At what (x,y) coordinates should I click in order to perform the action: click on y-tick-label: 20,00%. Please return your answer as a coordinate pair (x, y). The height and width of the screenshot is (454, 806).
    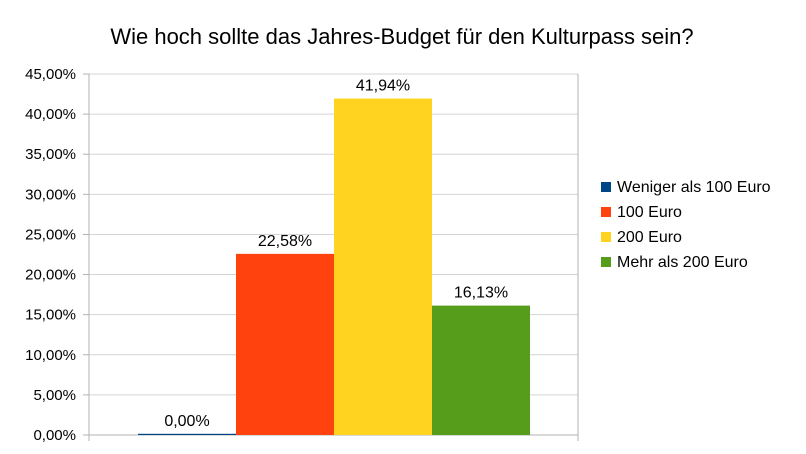
    Looking at the image, I should click on (50, 275).